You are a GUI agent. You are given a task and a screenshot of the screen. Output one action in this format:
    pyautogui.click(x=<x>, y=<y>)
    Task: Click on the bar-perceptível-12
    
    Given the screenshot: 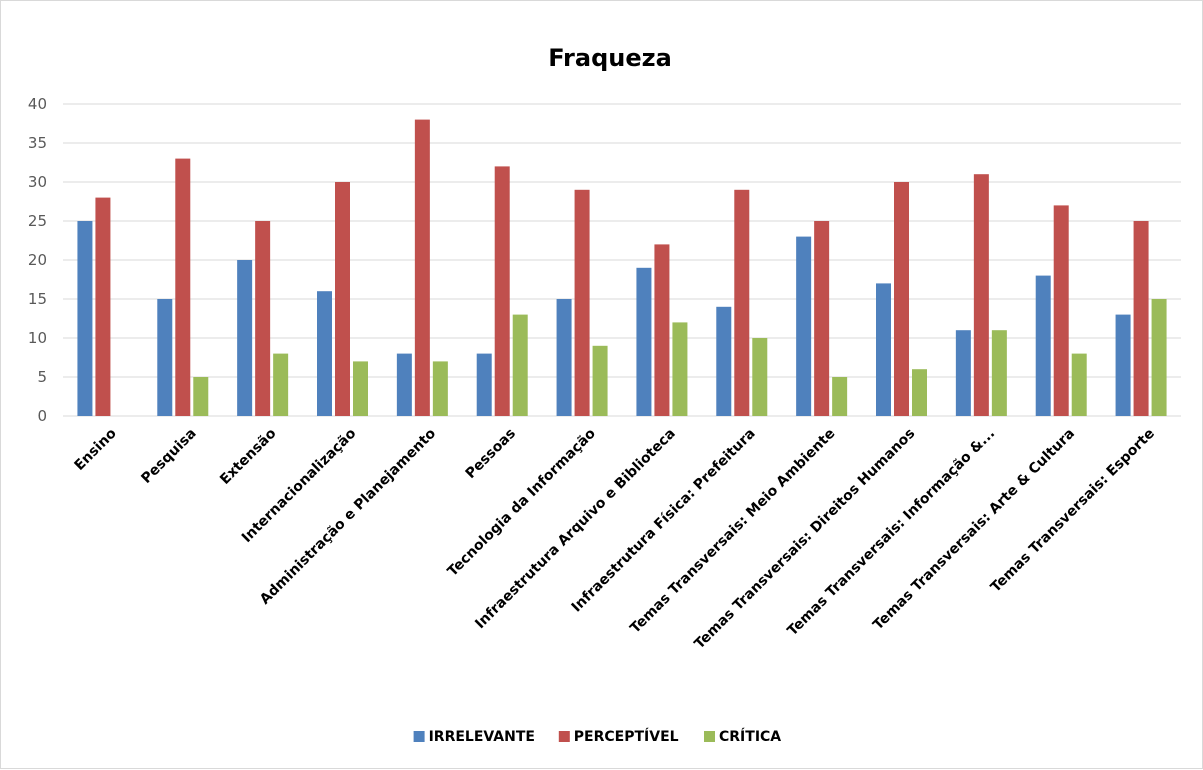 What is the action you would take?
    pyautogui.click(x=1061, y=310)
    